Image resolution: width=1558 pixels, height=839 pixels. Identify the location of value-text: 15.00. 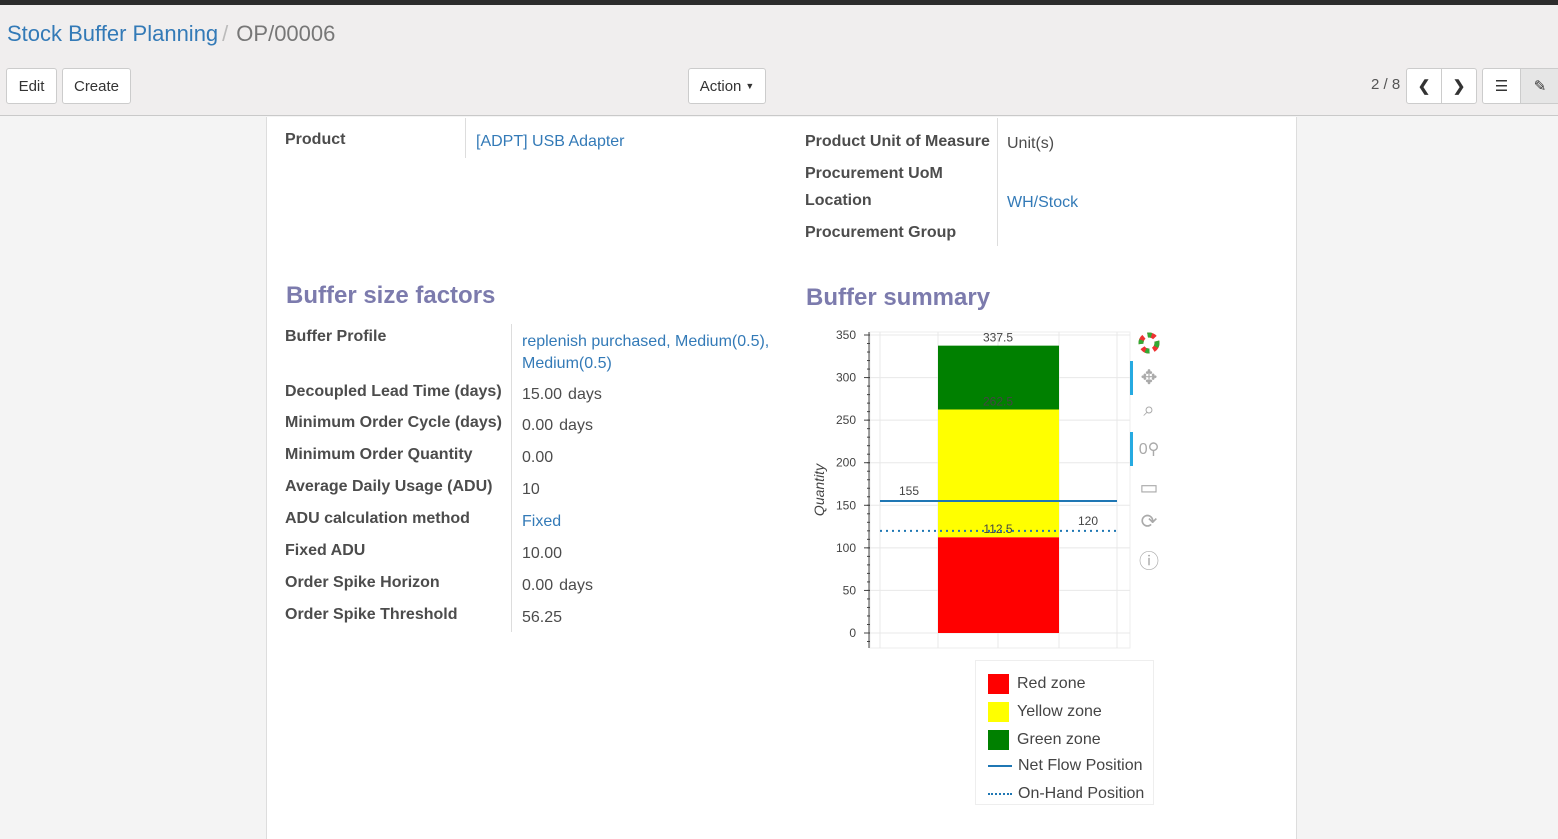
(542, 394).